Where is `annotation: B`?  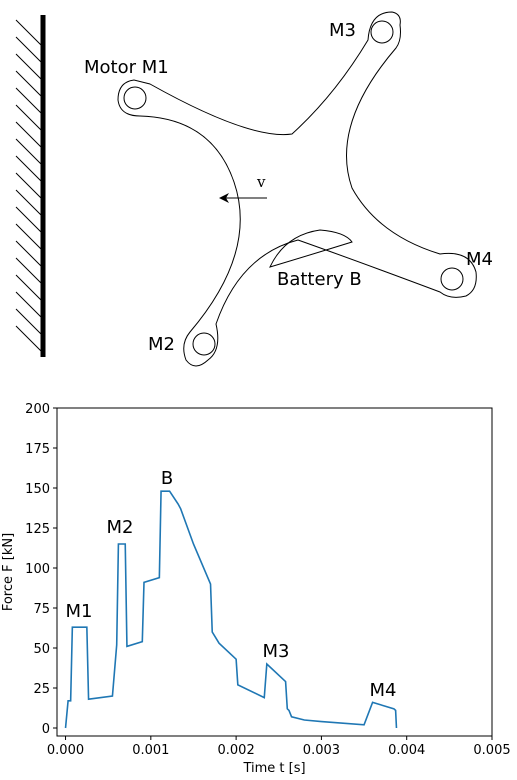 annotation: B is located at coordinates (167, 478).